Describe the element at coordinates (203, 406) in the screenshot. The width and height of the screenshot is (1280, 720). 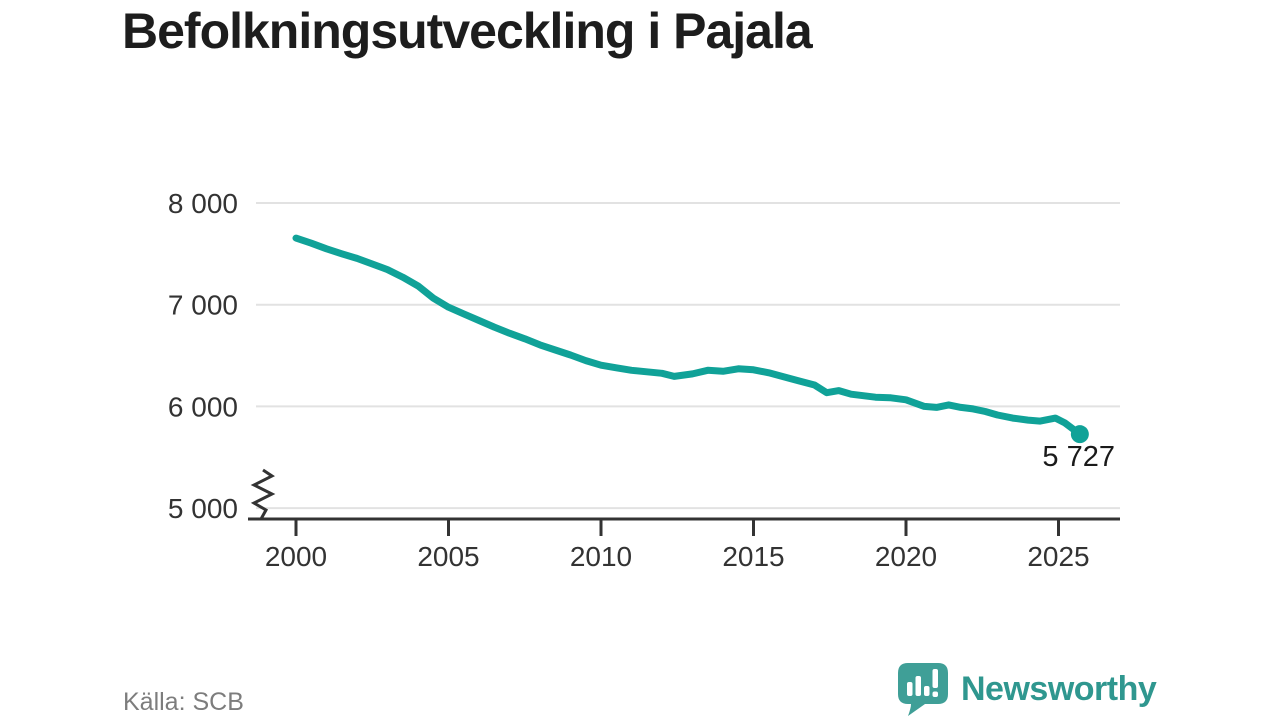
I see `y-axis-tick-label: 6 000` at that location.